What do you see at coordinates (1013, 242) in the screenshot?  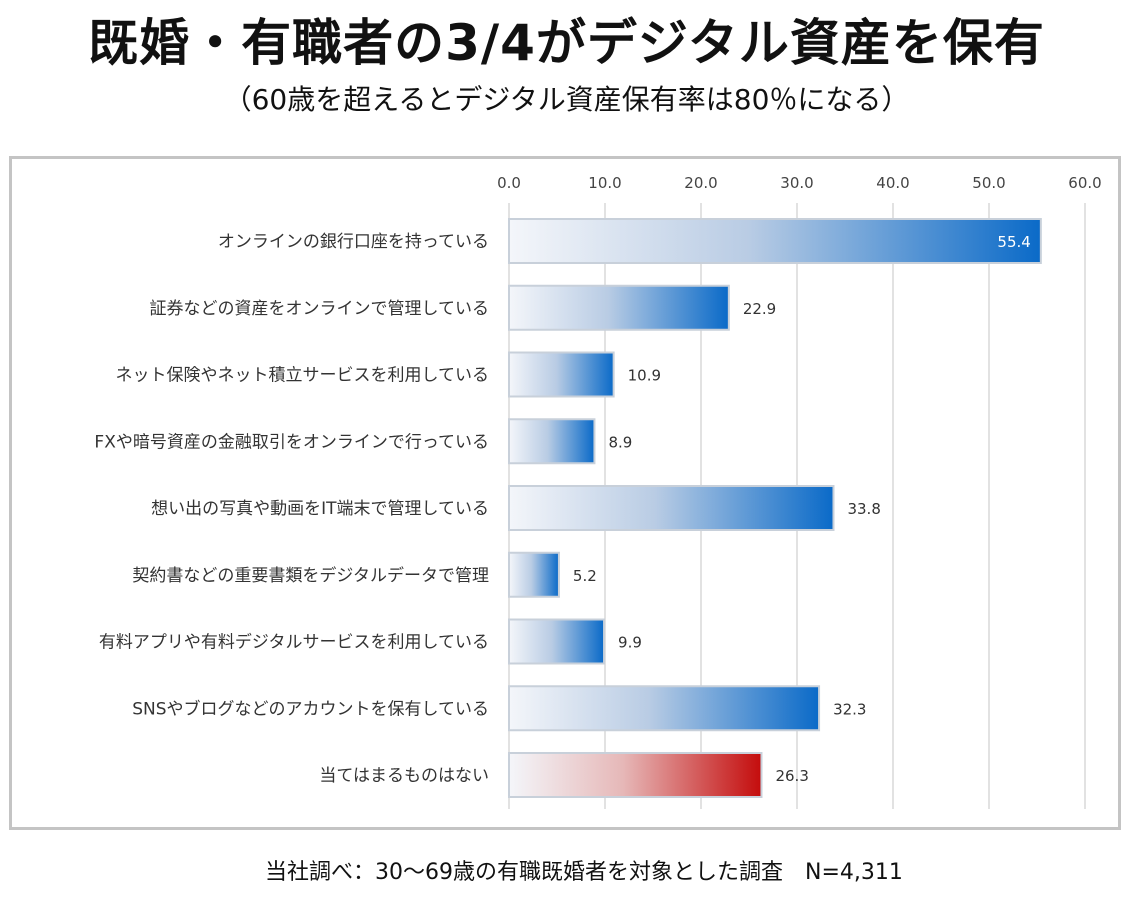 I see `value-label: 55.4` at bounding box center [1013, 242].